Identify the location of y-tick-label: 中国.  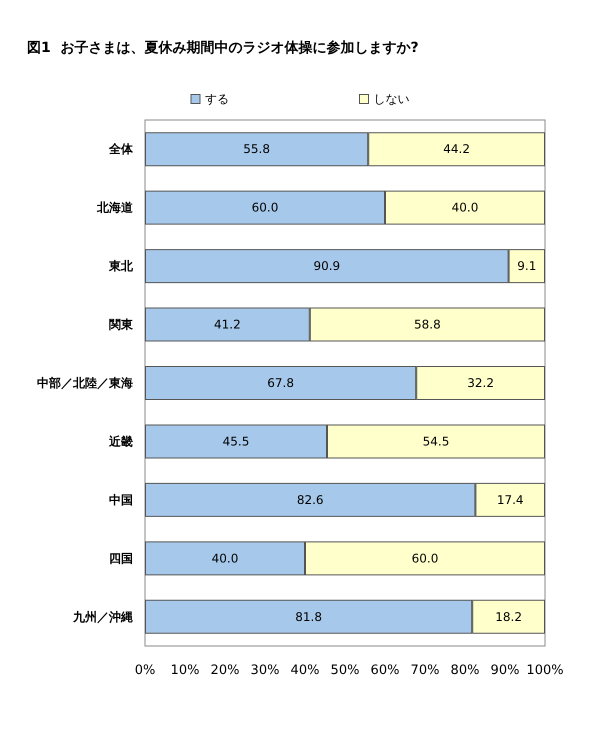
(121, 499).